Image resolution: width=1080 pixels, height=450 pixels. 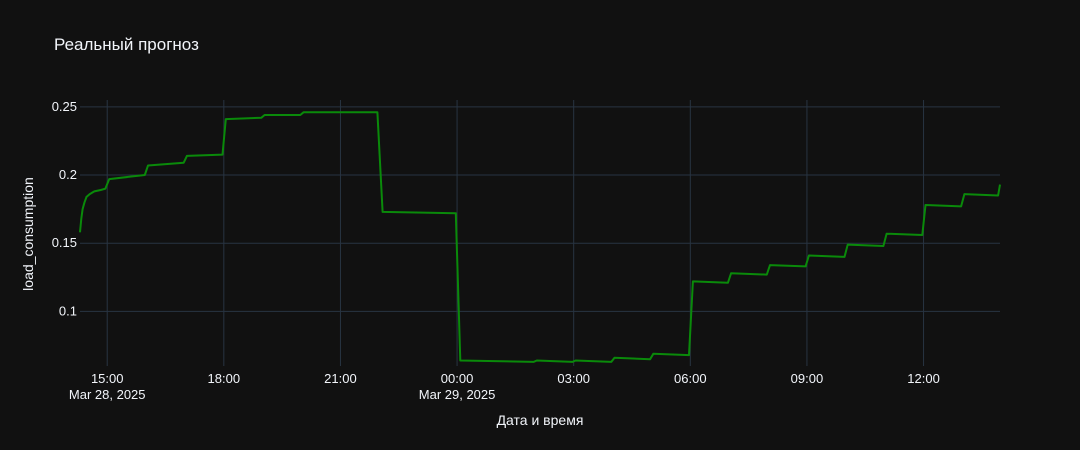 I want to click on x-tick-label: 03:00, so click(x=573, y=378).